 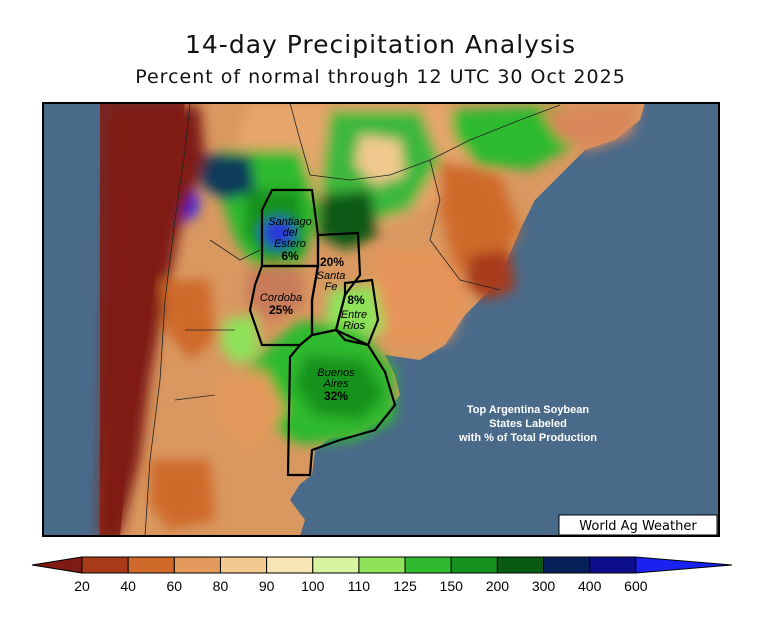 I want to click on state-percent: 8%, so click(x=356, y=300).